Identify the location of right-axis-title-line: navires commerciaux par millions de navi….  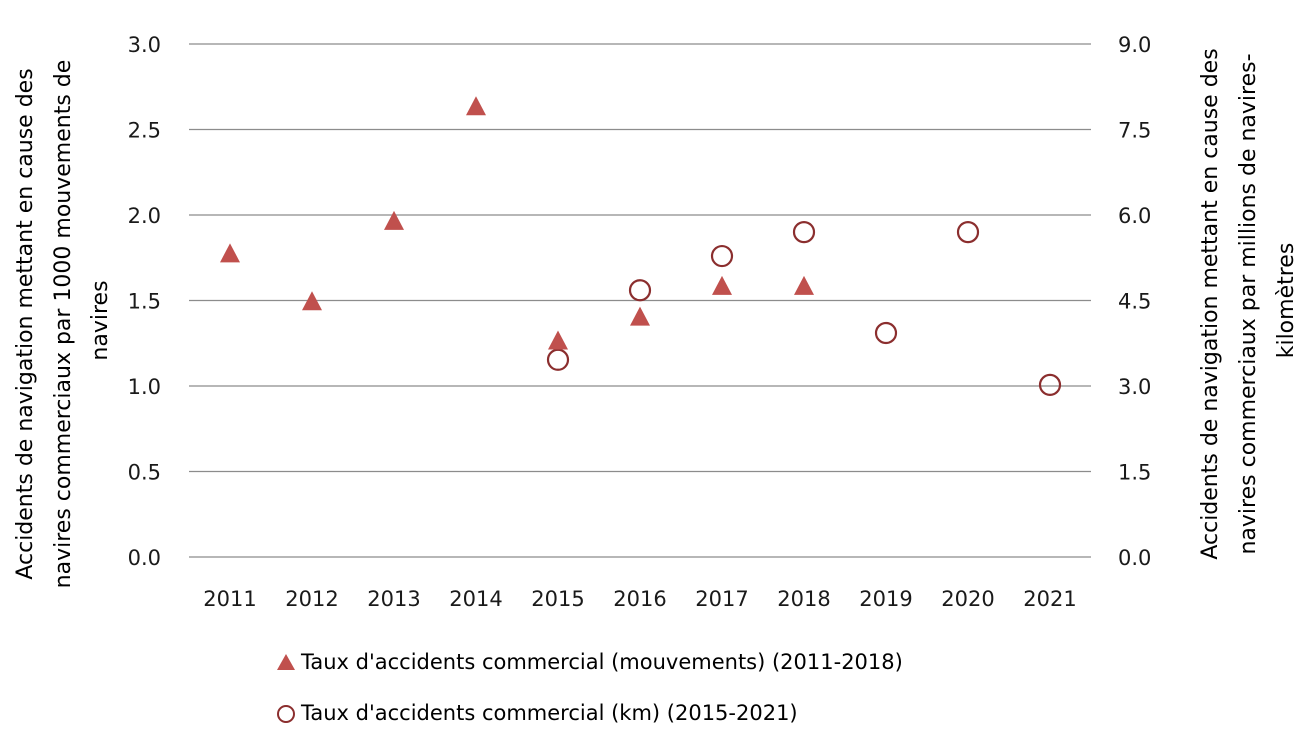
(1248, 303).